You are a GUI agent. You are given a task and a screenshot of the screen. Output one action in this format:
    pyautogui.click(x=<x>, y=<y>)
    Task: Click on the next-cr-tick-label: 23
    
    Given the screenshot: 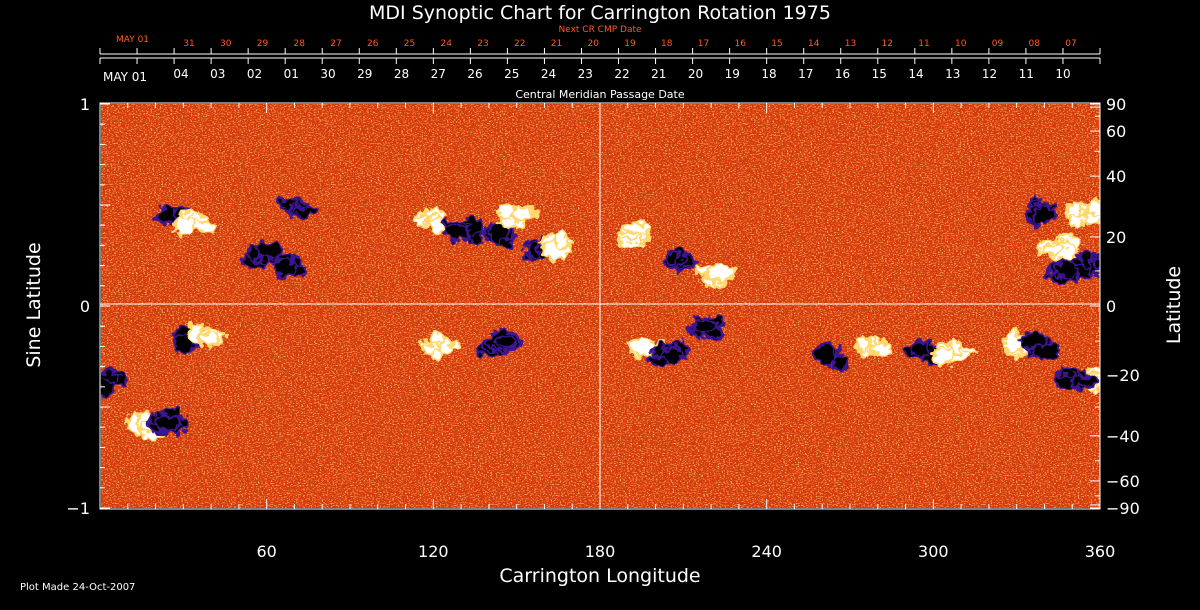 What is the action you would take?
    pyautogui.click(x=482, y=44)
    